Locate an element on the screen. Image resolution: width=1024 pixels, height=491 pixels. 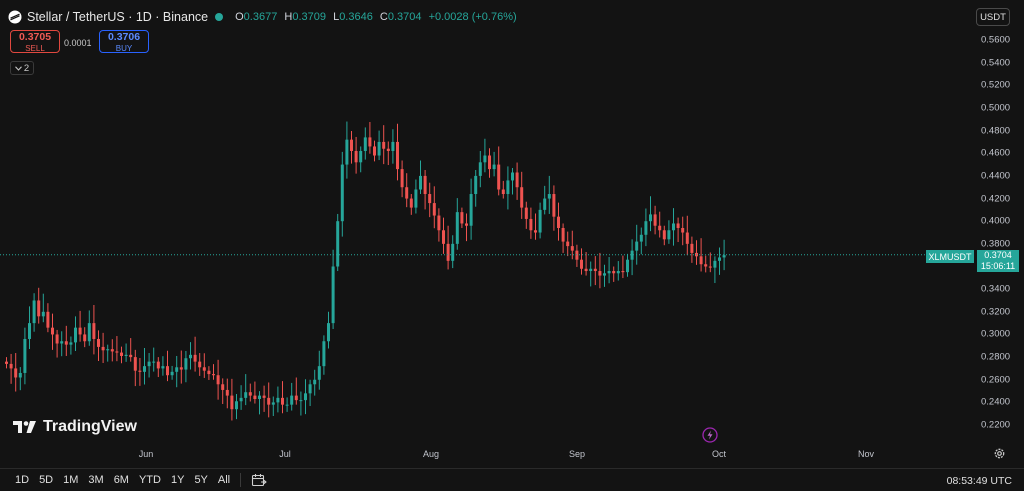
timeframe-1m: 1M is located at coordinates (71, 480).